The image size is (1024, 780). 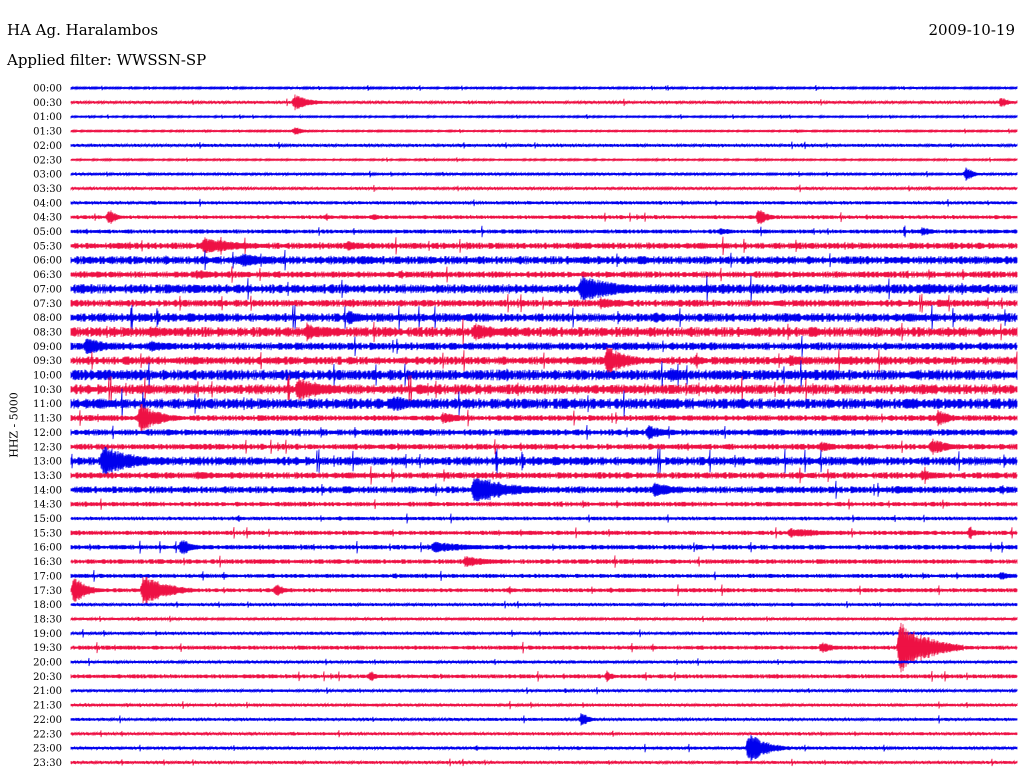 What do you see at coordinates (47, 749) in the screenshot?
I see `time-label: 23:00` at bounding box center [47, 749].